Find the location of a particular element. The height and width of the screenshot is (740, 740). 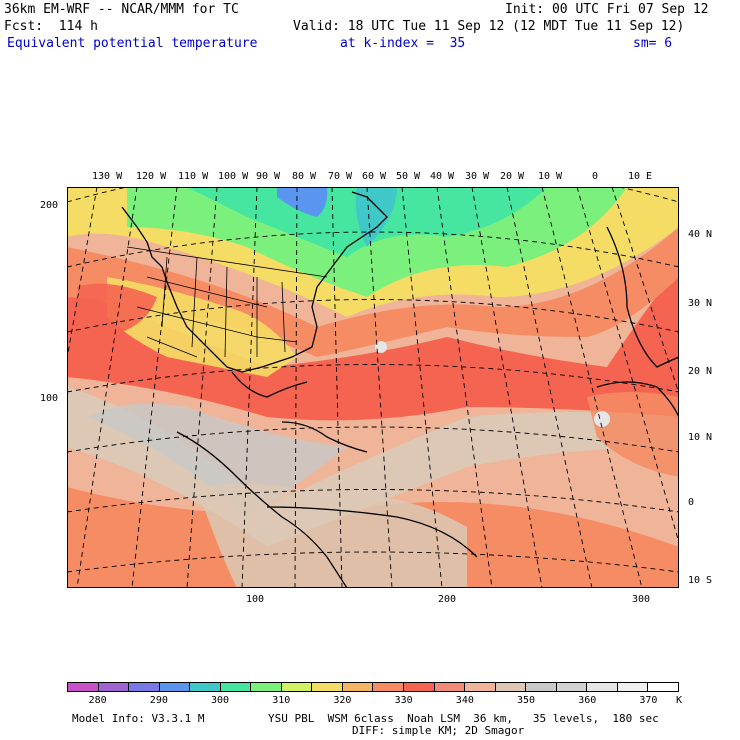

latitude-label: 0 is located at coordinates (691, 502).